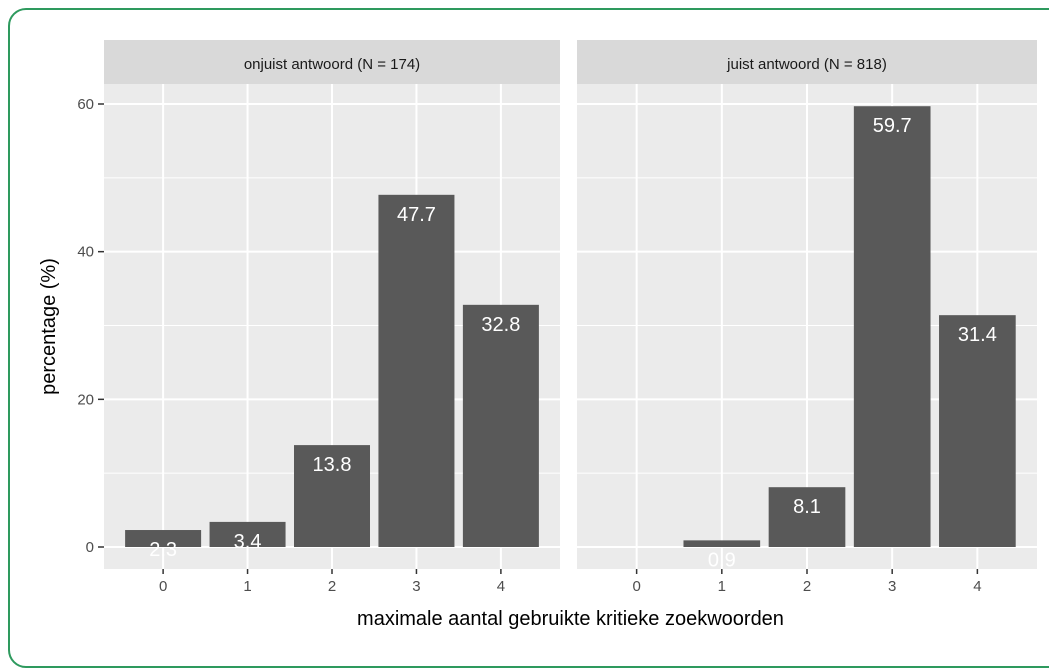 This screenshot has width=1049, height=668. What do you see at coordinates (416, 215) in the screenshot?
I see `bar-value-label: 47.7` at bounding box center [416, 215].